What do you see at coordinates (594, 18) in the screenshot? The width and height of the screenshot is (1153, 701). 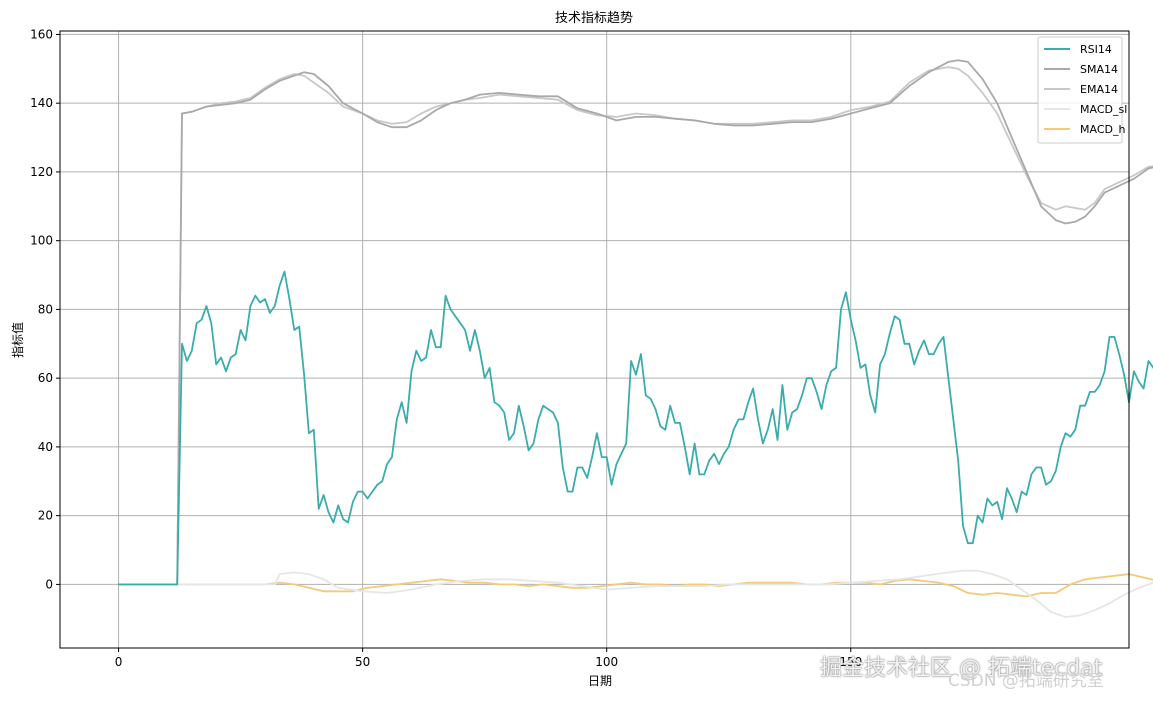 I see `chart-title: 技术指标趋势` at bounding box center [594, 18].